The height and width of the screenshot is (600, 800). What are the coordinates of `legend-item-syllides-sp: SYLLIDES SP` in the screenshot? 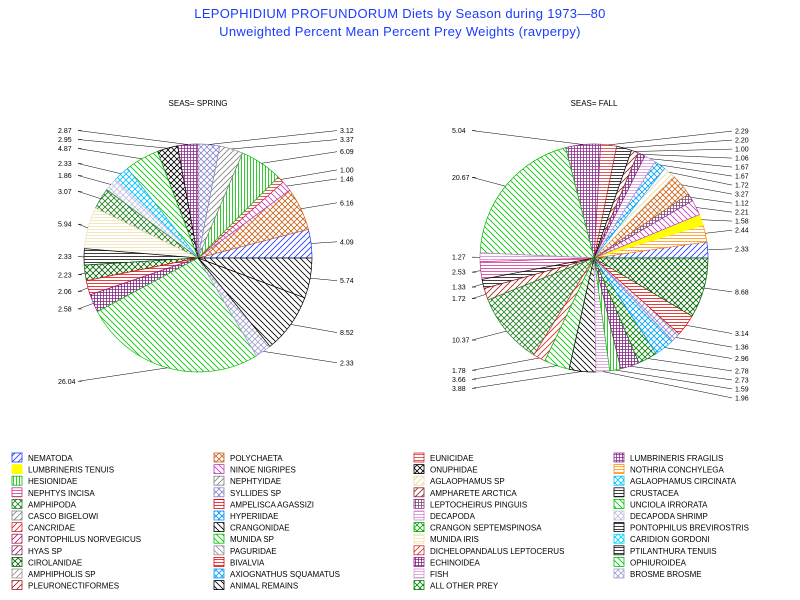 It's located at (247, 492).